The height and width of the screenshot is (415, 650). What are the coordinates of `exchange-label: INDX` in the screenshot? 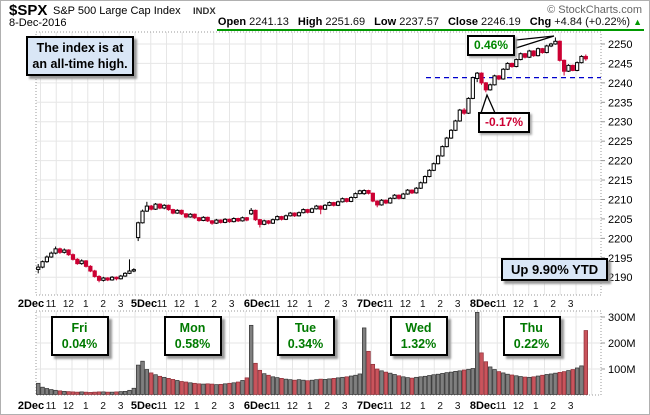 It's located at (204, 11).